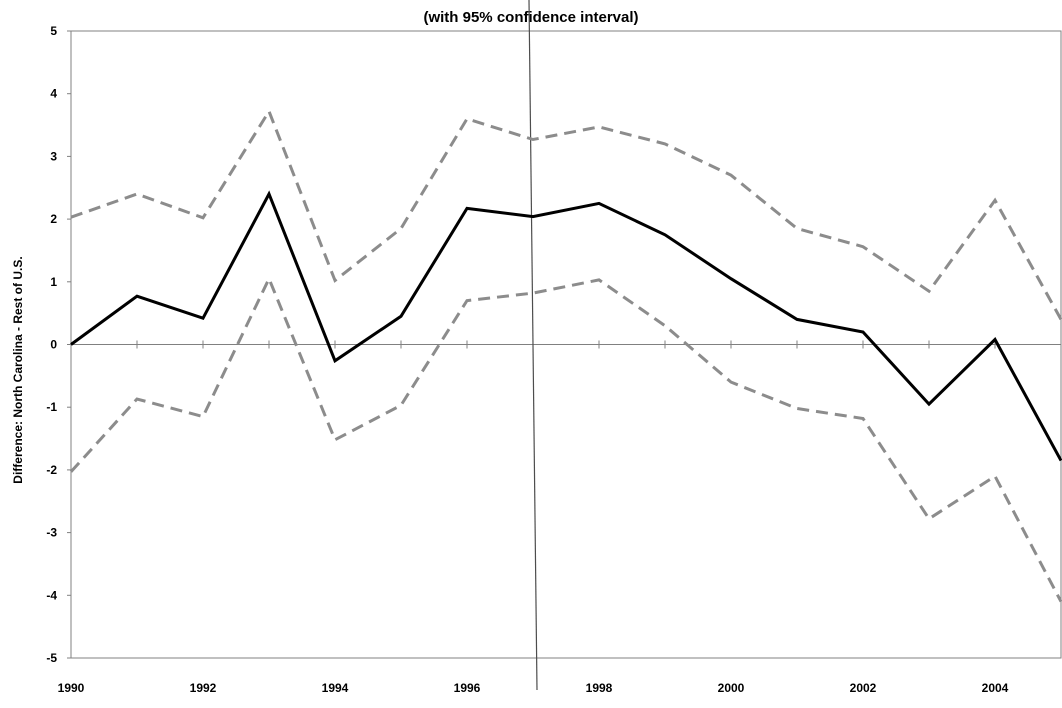 Image resolution: width=1062 pixels, height=708 pixels. What do you see at coordinates (58, 344) in the screenshot?
I see `y-axis: 5 4 3 2 1 0 -1 -2 -3 -4 -5` at bounding box center [58, 344].